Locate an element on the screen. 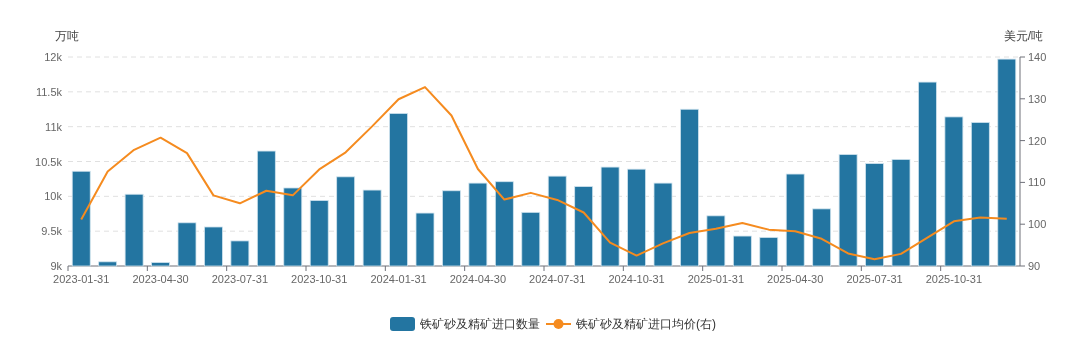 This screenshot has width=1080, height=341. y2-tick-label: 90 is located at coordinates (1034, 266).